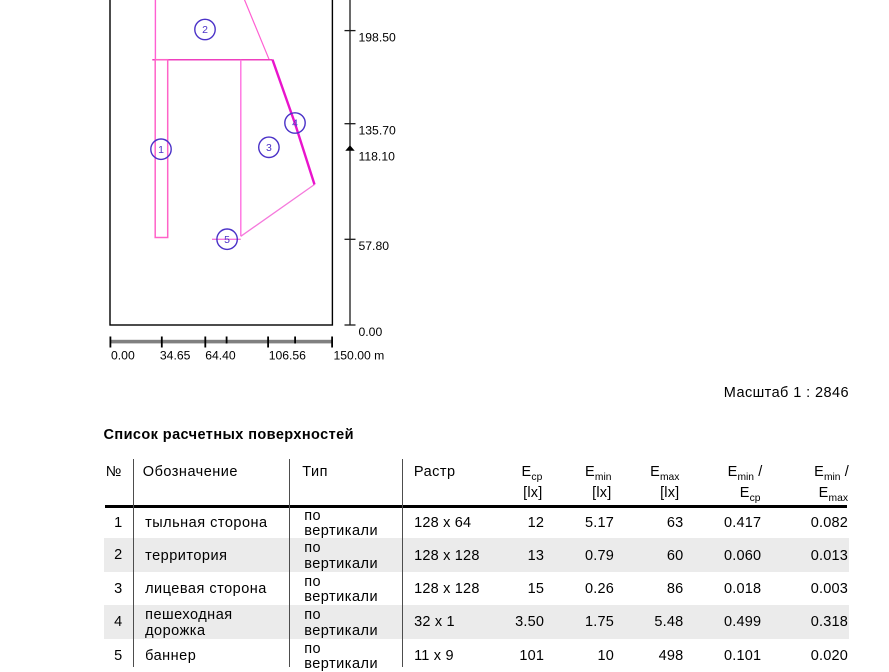 The width and height of the screenshot is (889, 672). Describe the element at coordinates (269, 148) in the screenshot. I see `svg-text: 3` at that location.